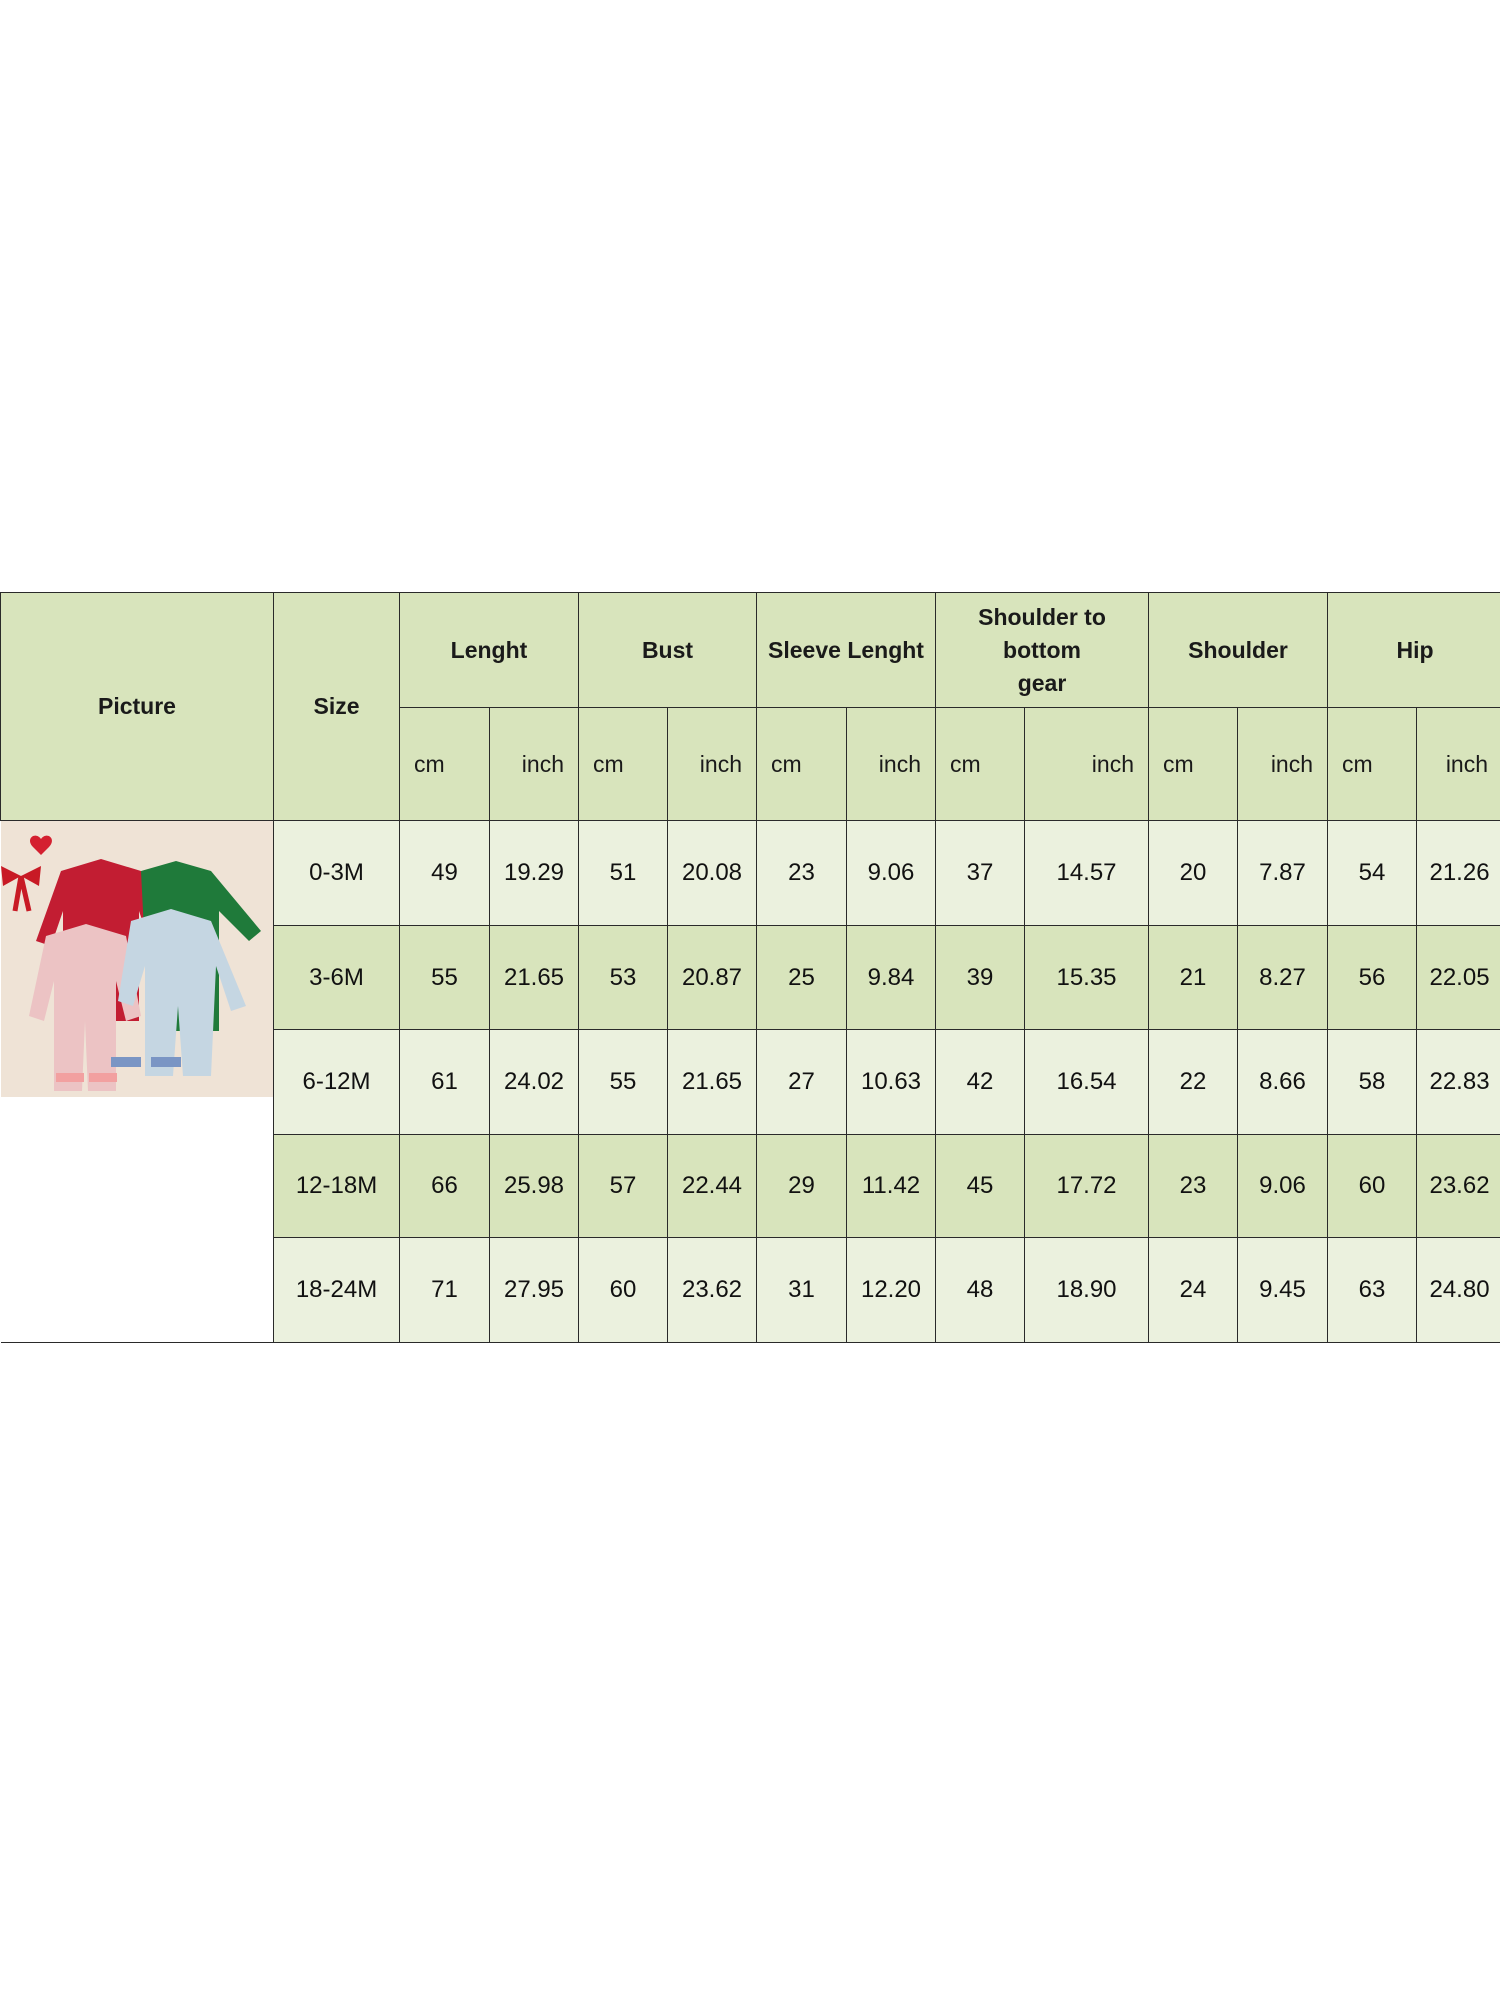  Describe the element at coordinates (444, 873) in the screenshot. I see `value-cell: 49` at that location.